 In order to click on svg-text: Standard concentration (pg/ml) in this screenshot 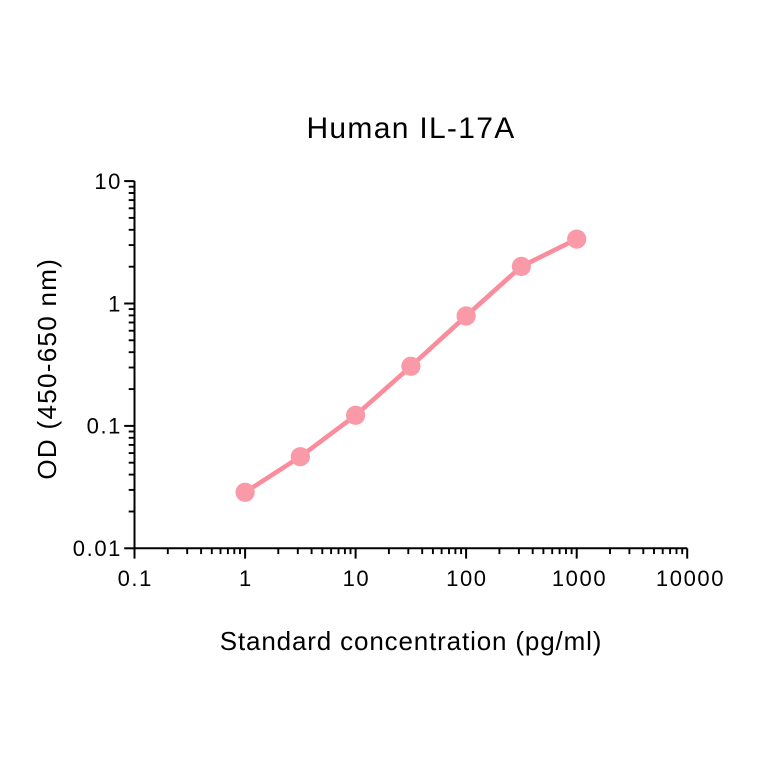, I will do `click(411, 641)`.